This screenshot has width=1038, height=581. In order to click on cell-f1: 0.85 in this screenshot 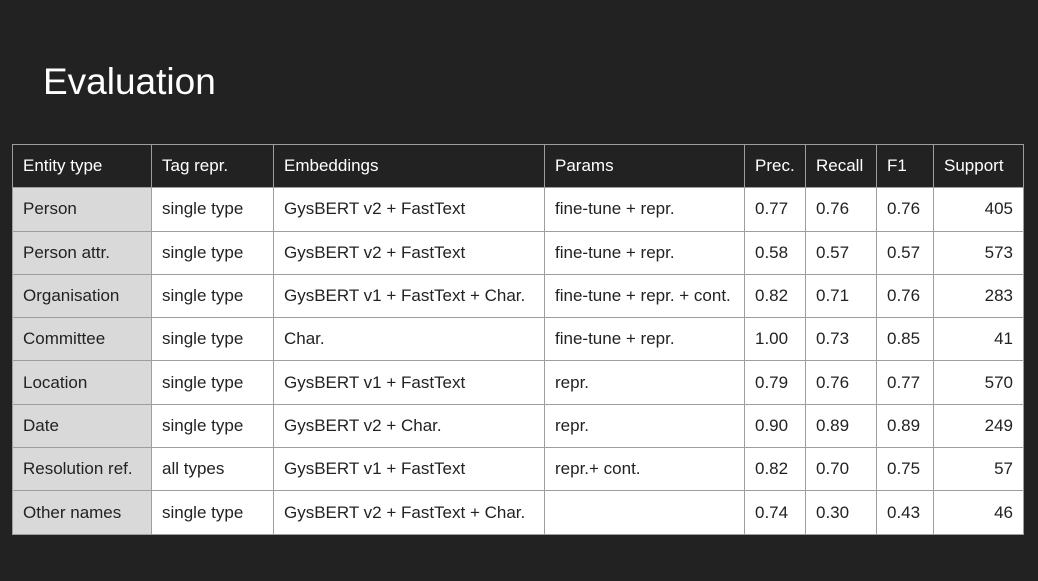, I will do `click(905, 339)`.